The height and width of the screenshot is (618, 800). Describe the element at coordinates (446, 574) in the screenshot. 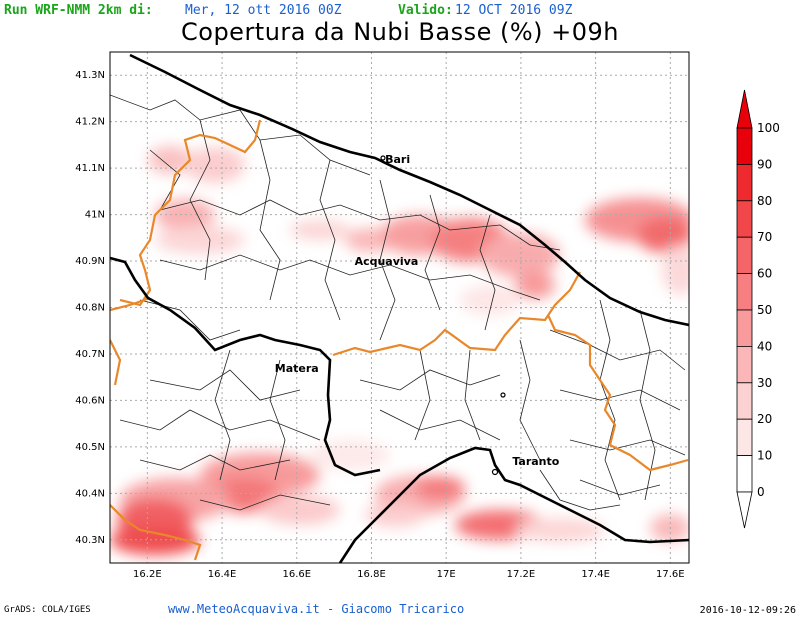

I see `lon-label: 17E` at that location.